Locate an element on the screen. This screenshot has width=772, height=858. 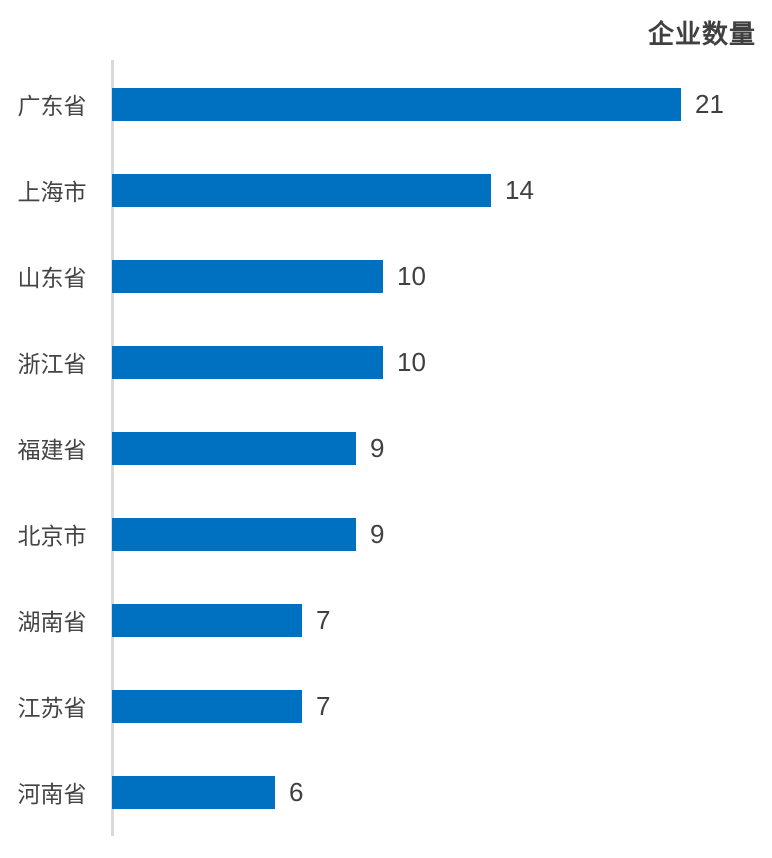
chart-row: 上海市 14 is located at coordinates (386, 190).